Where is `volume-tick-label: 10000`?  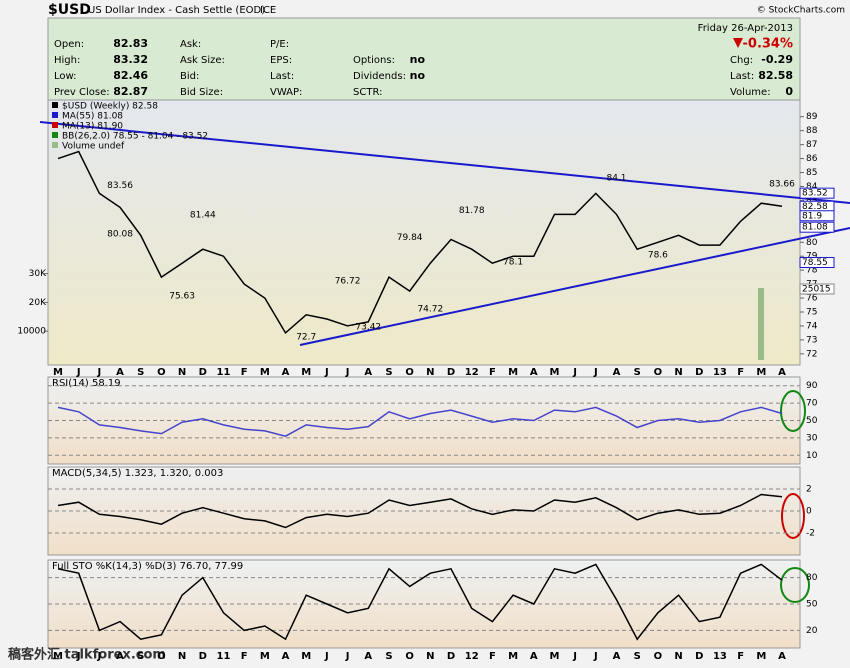 volume-tick-label: 10000 is located at coordinates (31, 332).